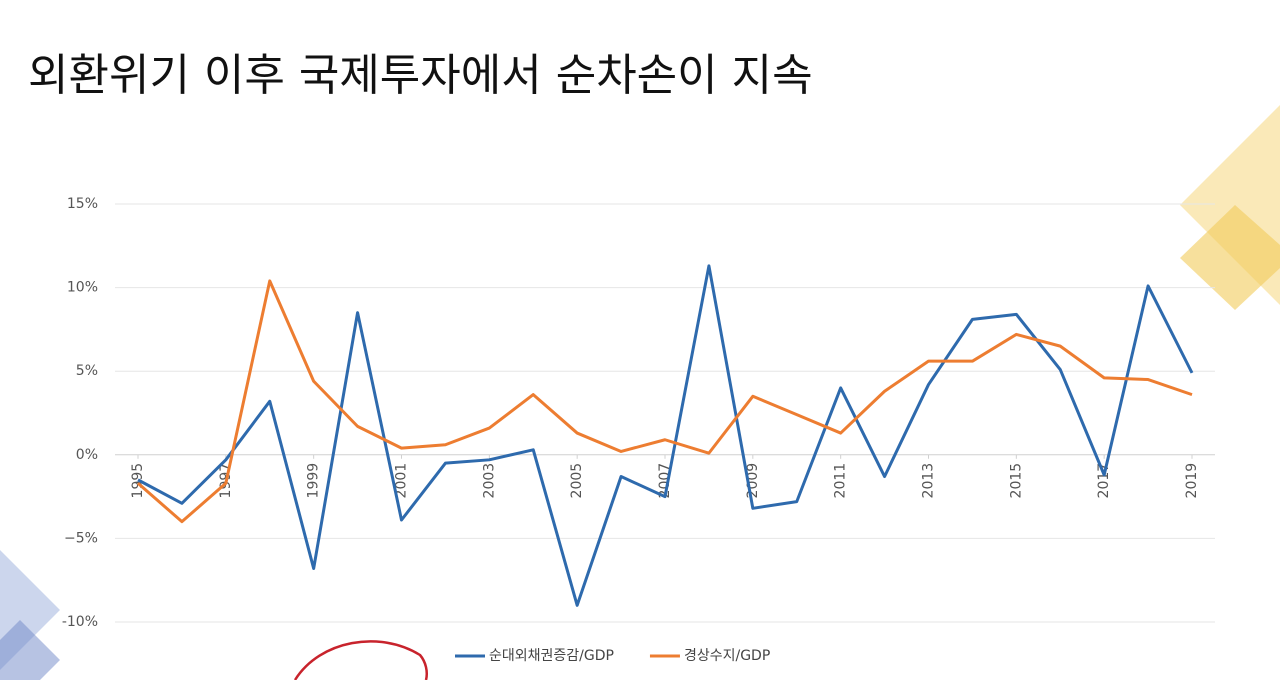 The width and height of the screenshot is (1280, 684). Describe the element at coordinates (314, 481) in the screenshot. I see `x-tick-label: 1999` at that location.